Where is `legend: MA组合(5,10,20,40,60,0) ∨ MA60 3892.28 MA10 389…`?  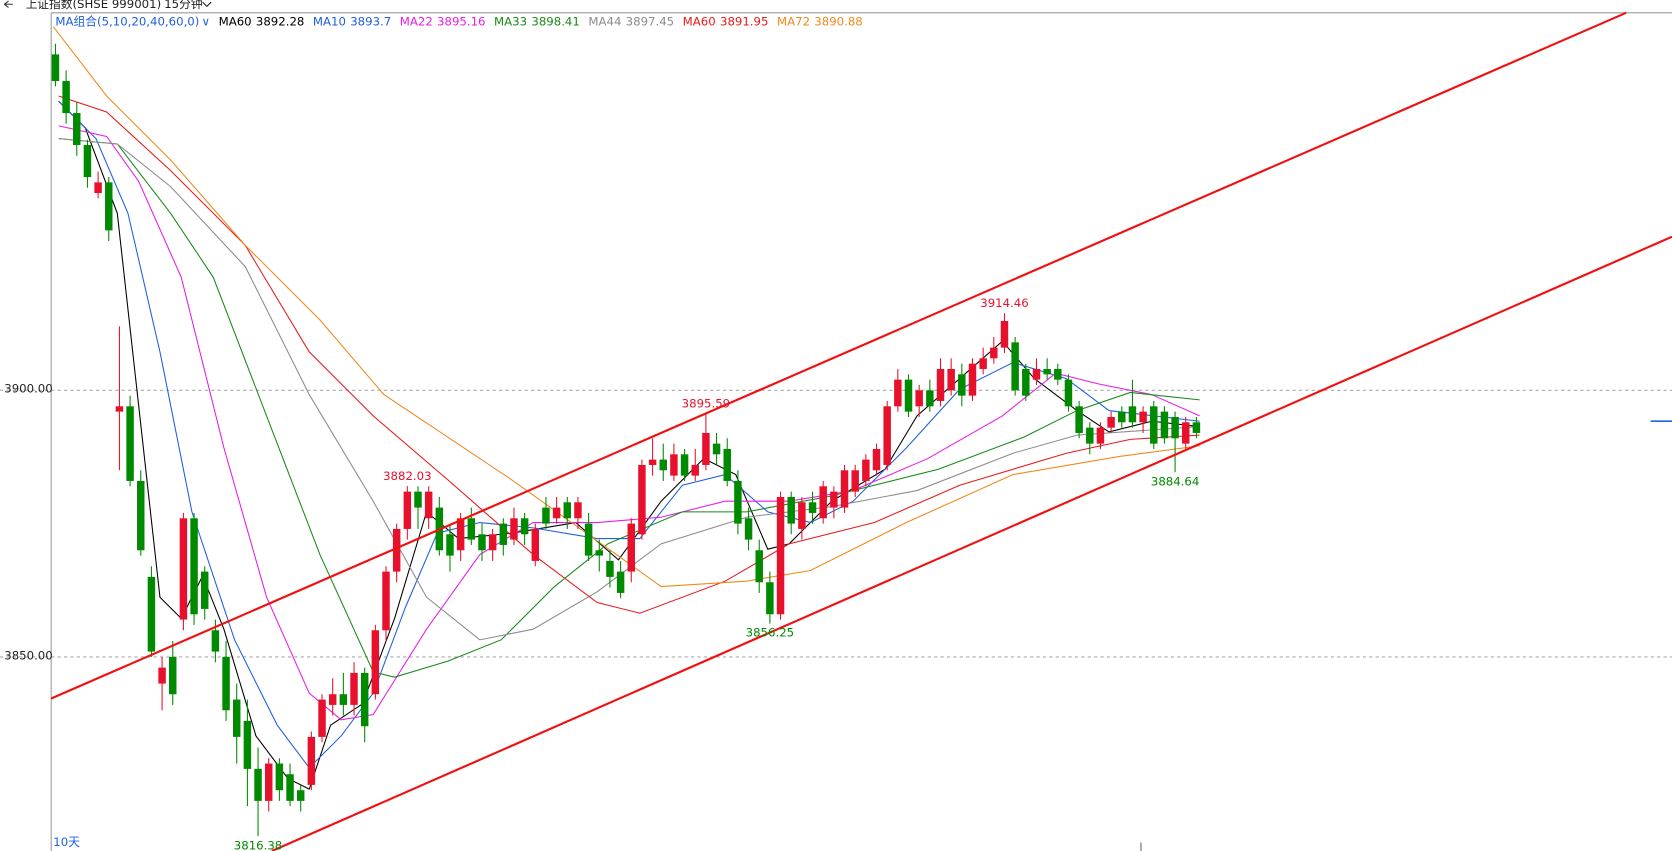
legend: MA组合(5,10,20,40,60,0) ∨ MA60 3892.28 MA10 389… is located at coordinates (458, 21).